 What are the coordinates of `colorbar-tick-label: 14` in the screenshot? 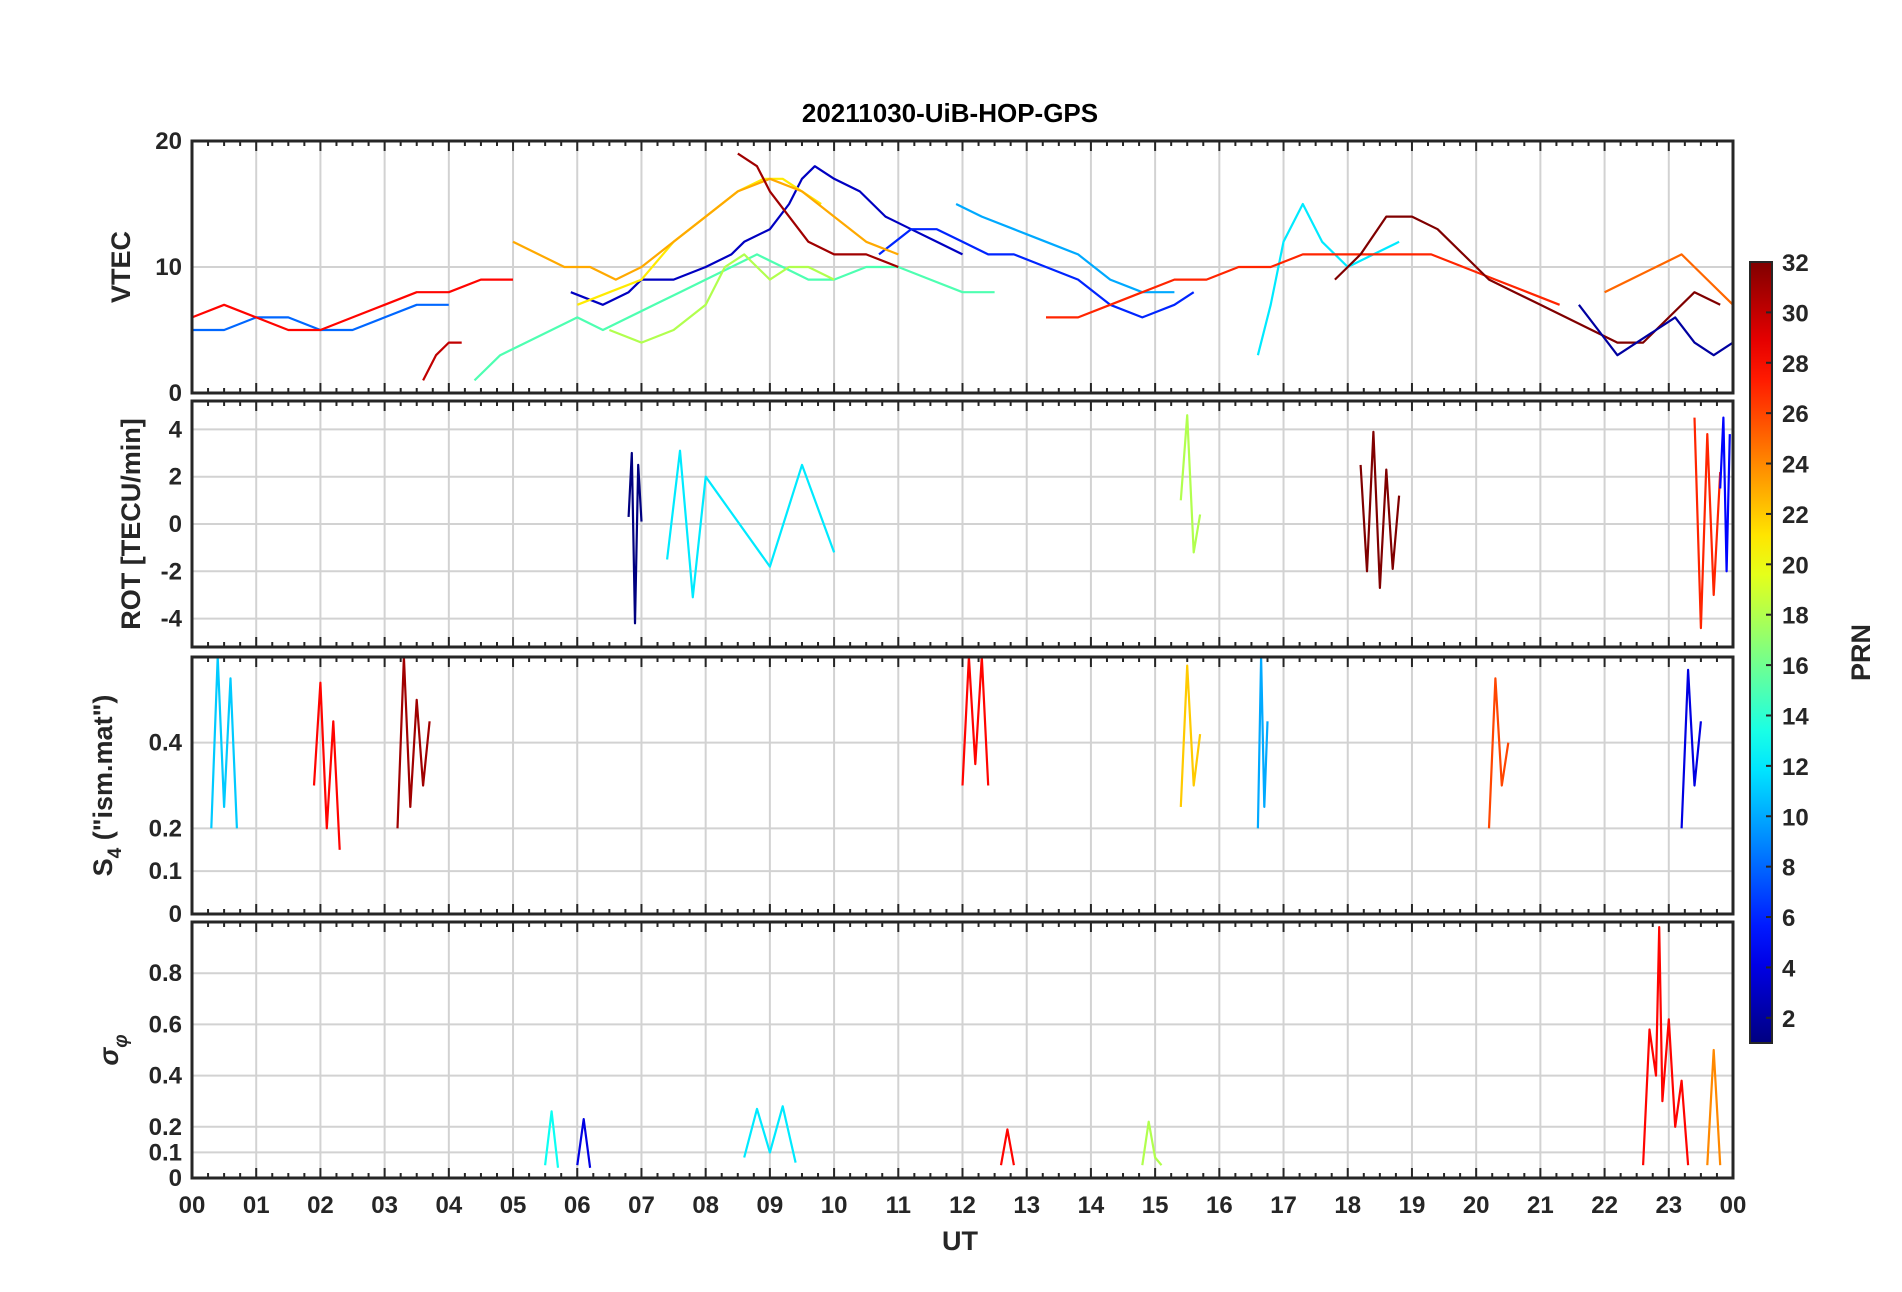 It's located at (1795, 716).